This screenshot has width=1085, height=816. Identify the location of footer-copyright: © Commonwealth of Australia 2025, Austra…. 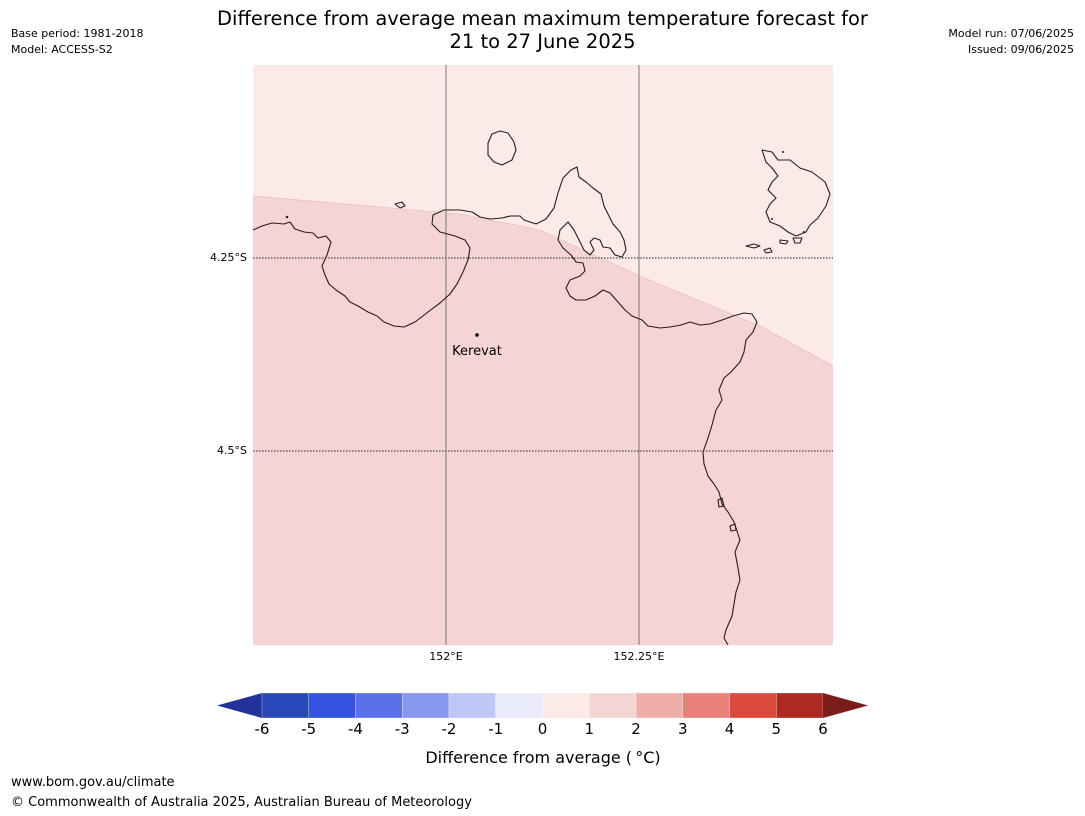
(241, 802).